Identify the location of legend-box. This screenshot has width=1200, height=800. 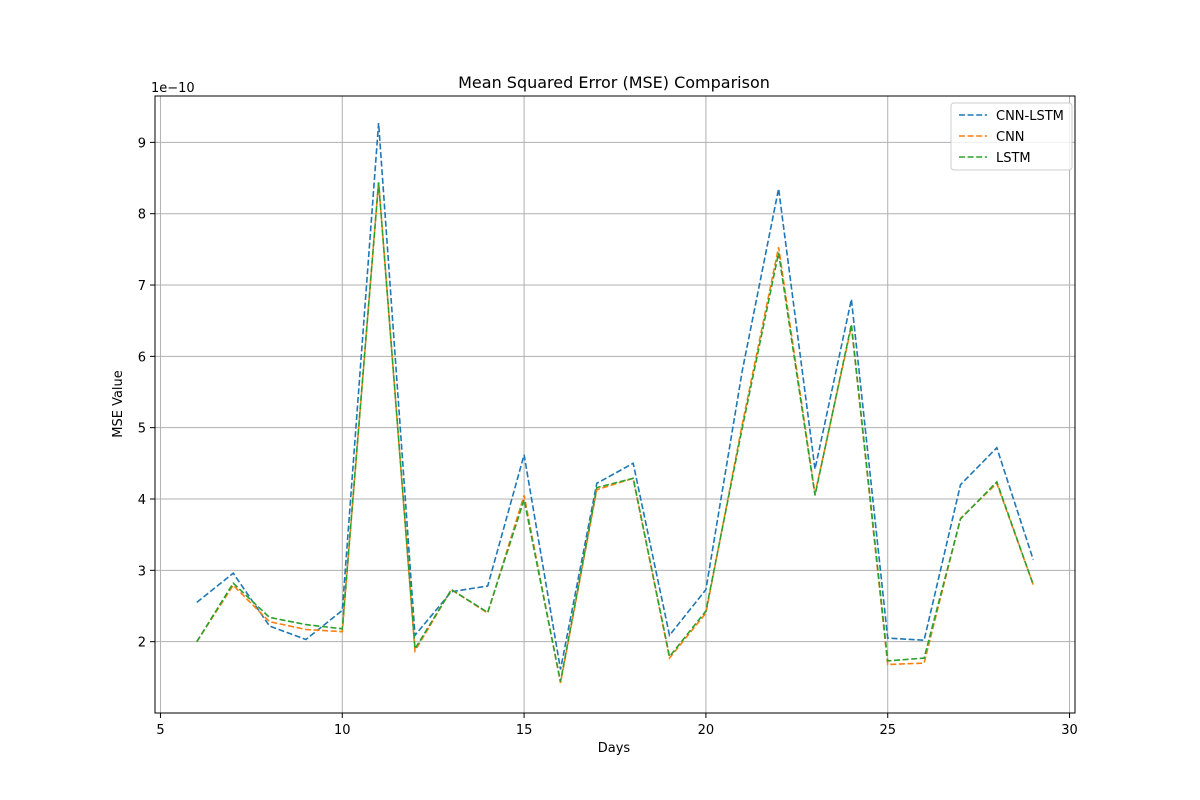
(1011, 136).